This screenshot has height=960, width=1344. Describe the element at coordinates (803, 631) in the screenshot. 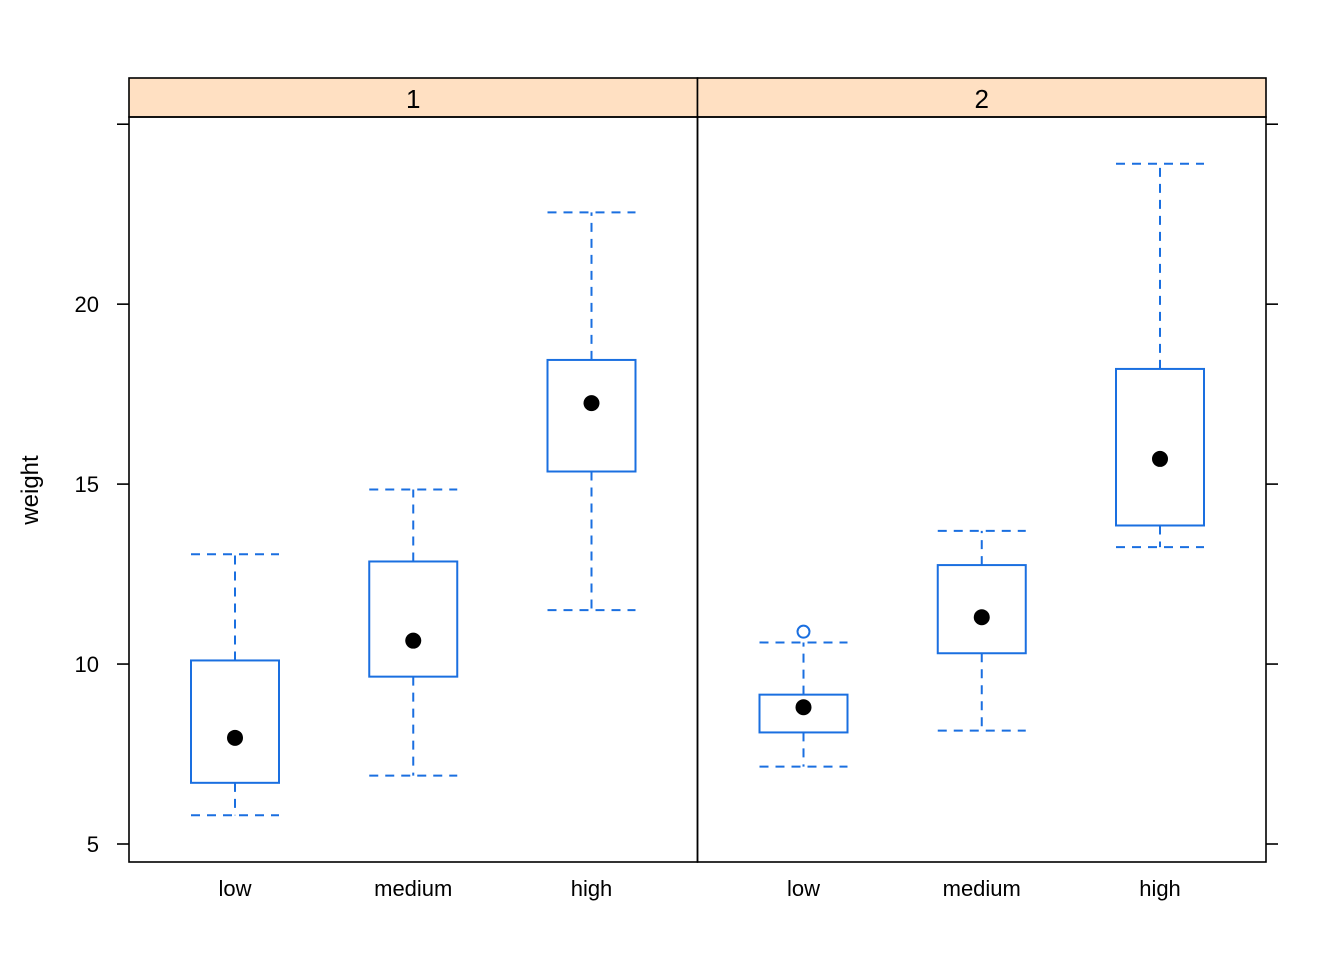

I see `outlier-point` at that location.